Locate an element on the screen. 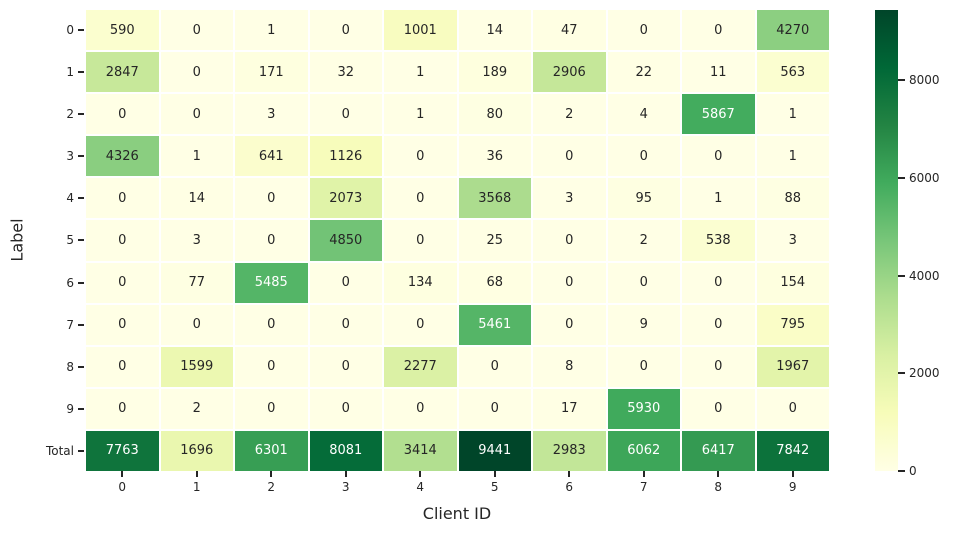  x-tick: 2 is located at coordinates (271, 482).